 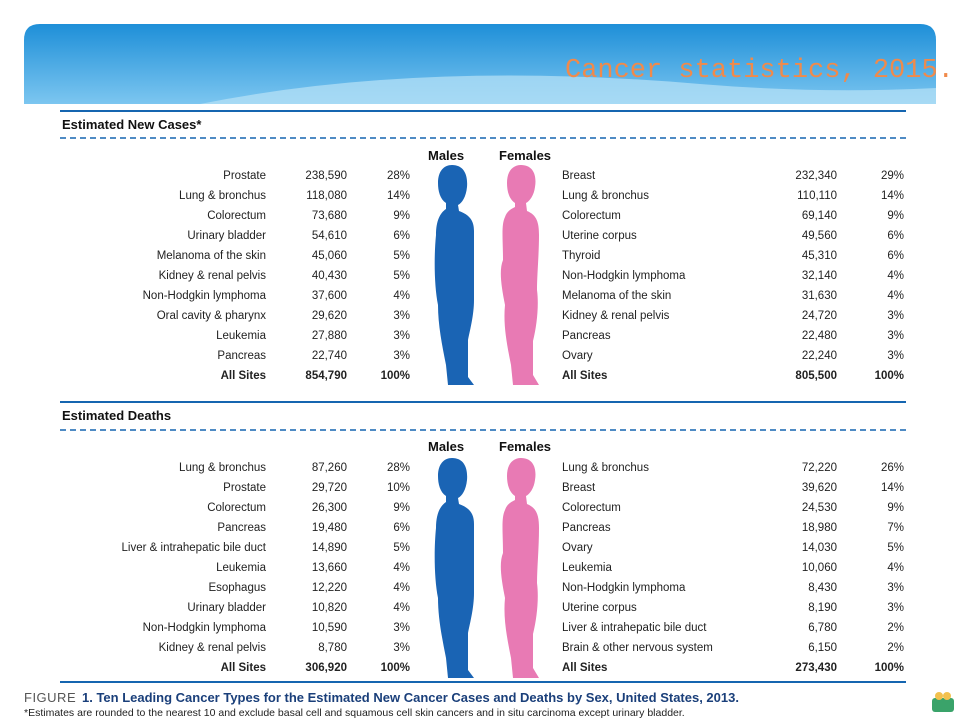 I want to click on slide-title: Cancer statistics, 2015., so click(x=759, y=71).